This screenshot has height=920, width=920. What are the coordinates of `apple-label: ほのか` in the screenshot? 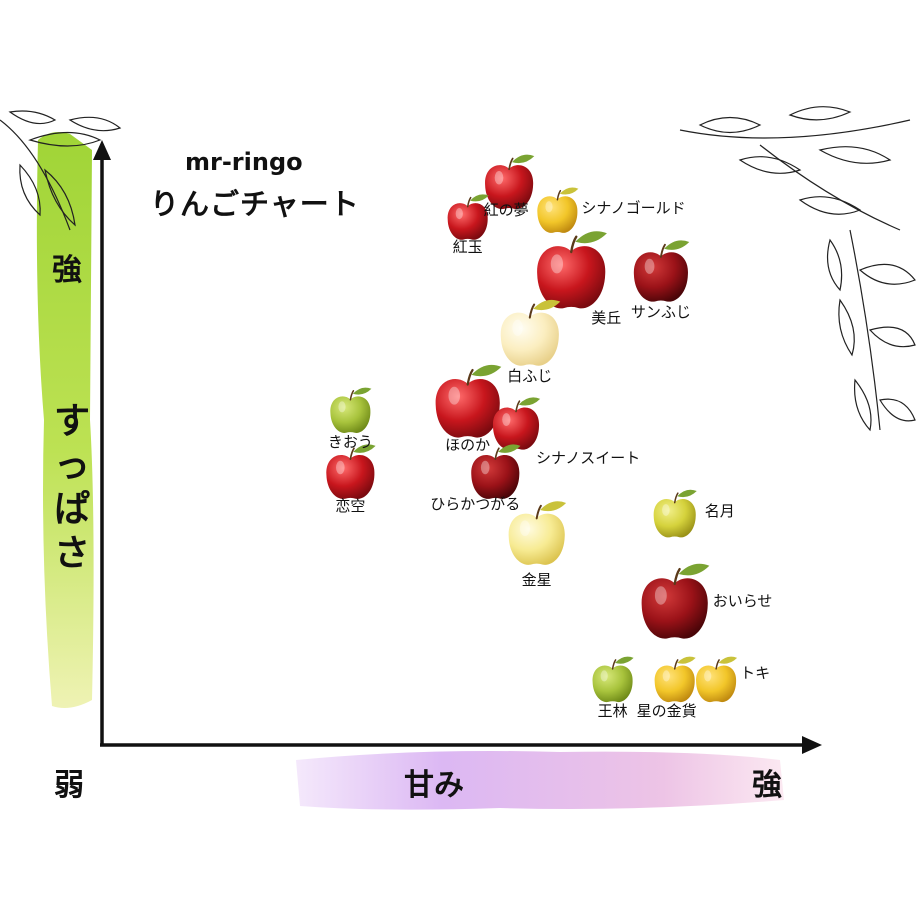 It's located at (468, 444).